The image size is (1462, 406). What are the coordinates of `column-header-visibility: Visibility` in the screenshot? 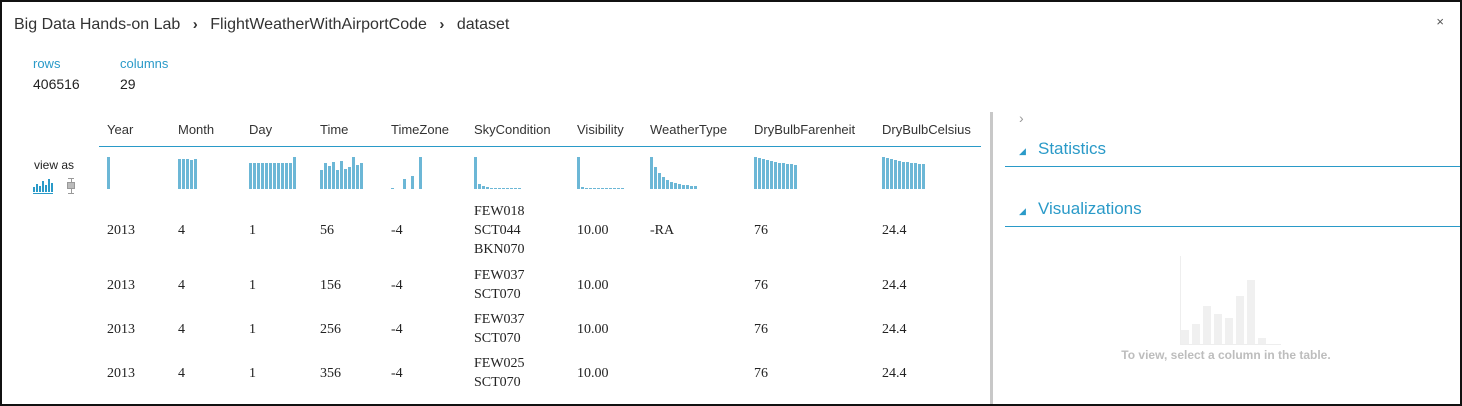 It's located at (605, 129).